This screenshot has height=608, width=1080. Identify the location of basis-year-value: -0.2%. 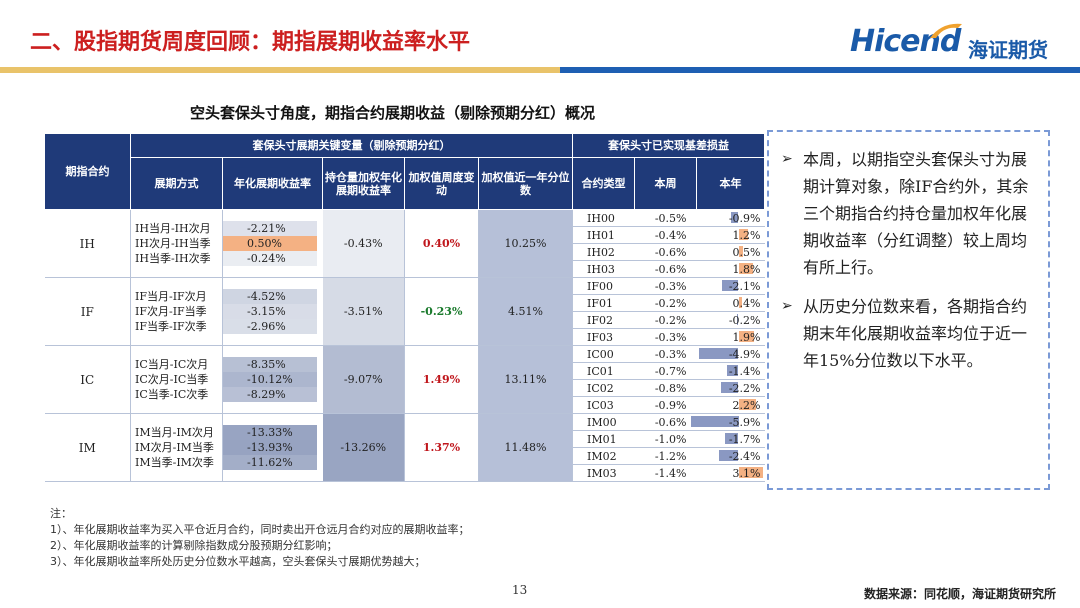
(744, 320).